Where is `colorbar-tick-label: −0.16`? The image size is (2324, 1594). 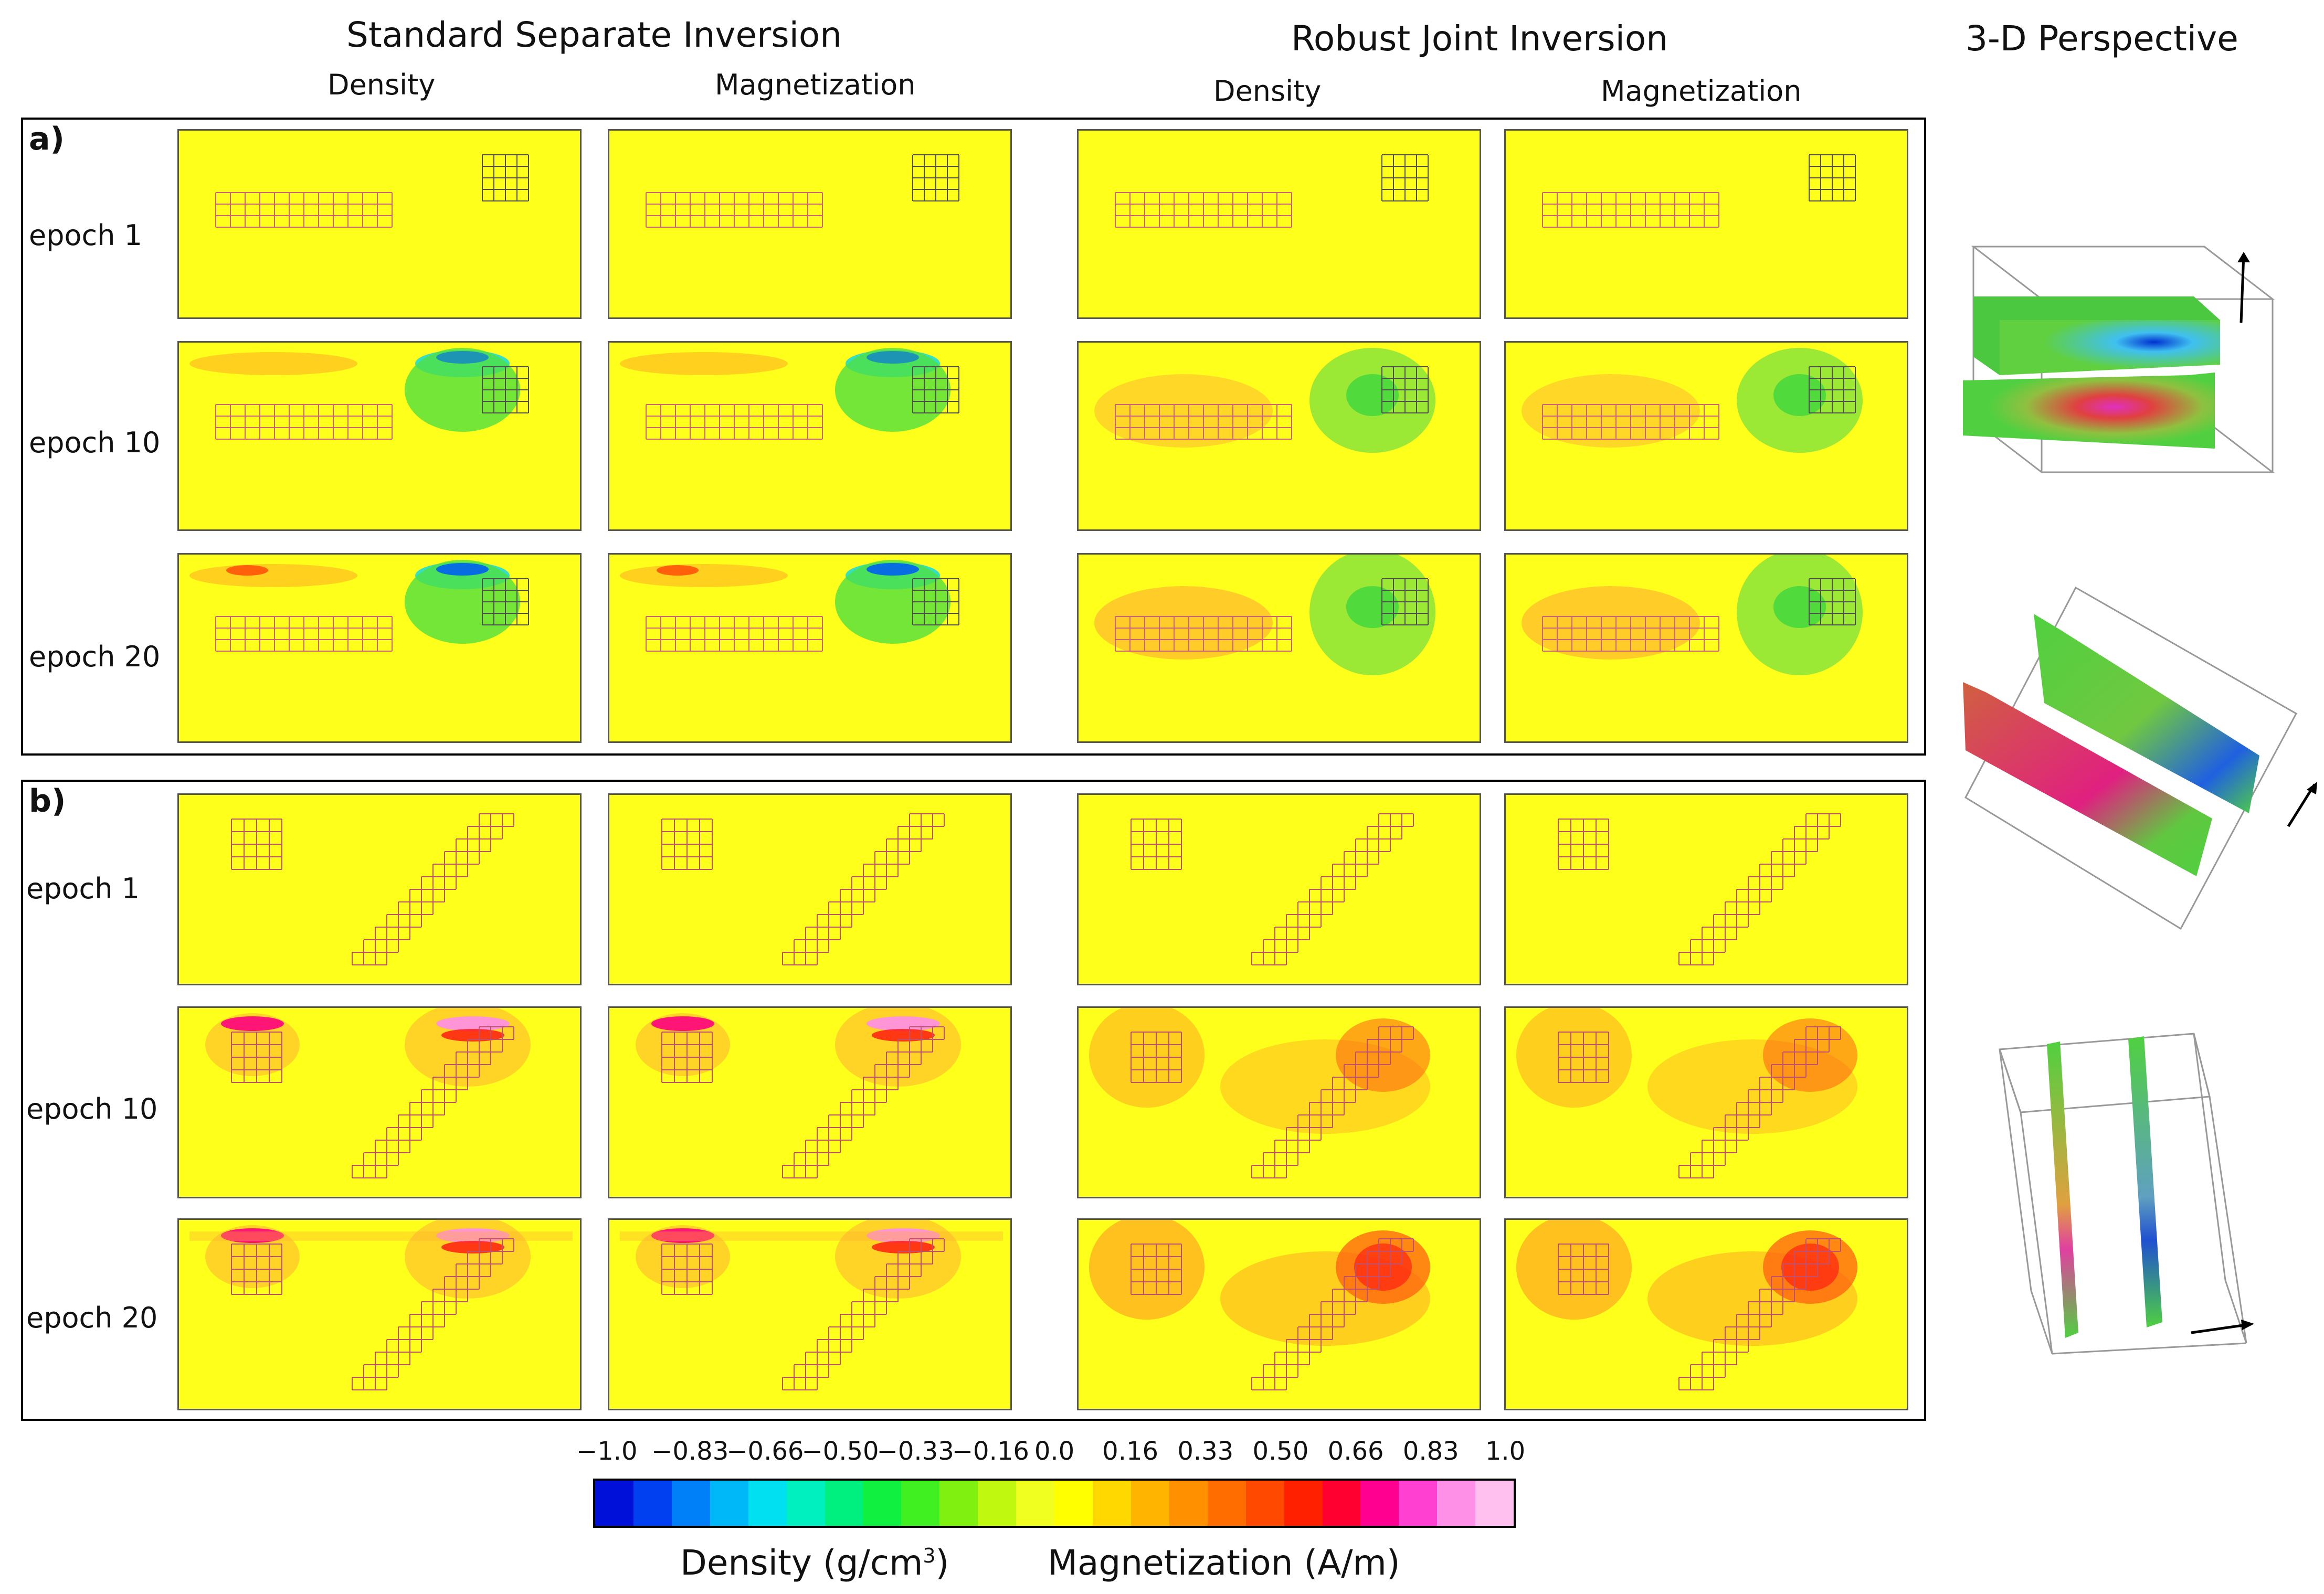
colorbar-tick-label: −0.16 is located at coordinates (991, 1451).